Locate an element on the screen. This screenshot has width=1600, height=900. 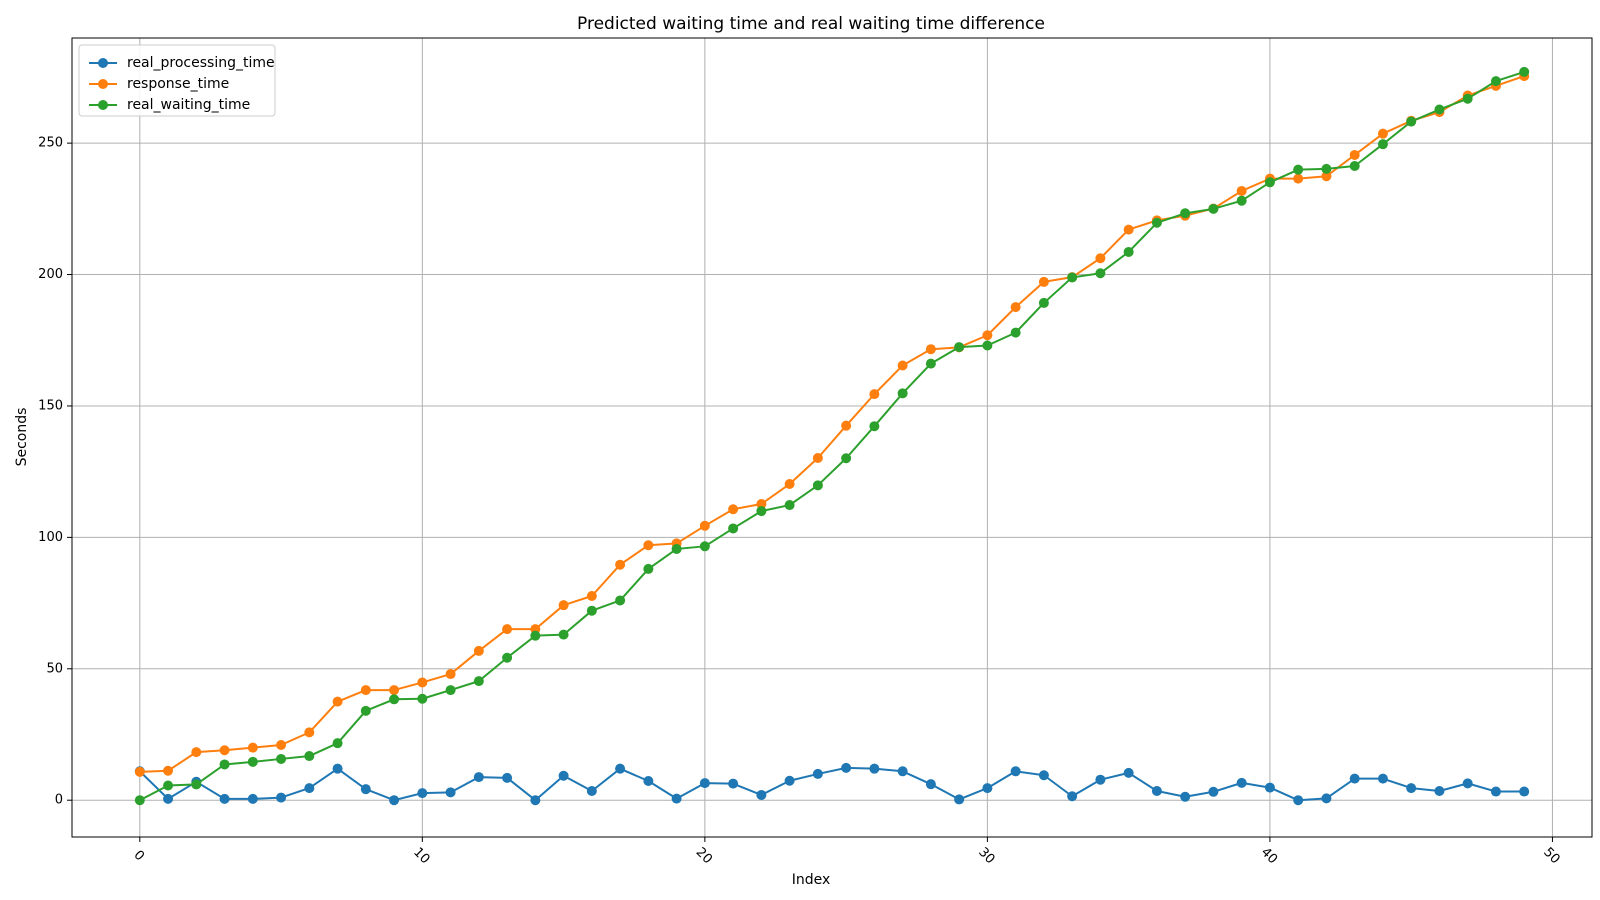
legend-box is located at coordinates (177, 80).